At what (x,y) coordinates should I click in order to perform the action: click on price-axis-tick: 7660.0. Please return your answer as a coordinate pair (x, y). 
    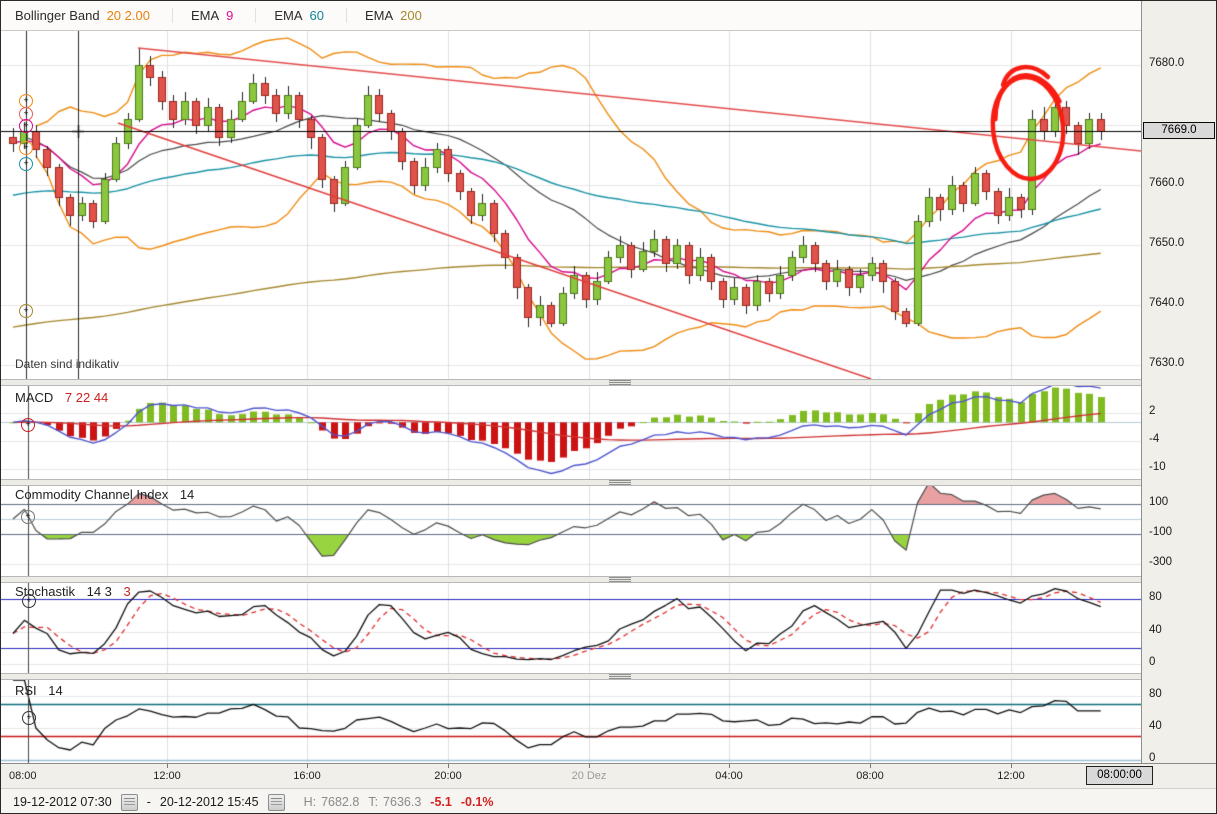
    Looking at the image, I should click on (1167, 183).